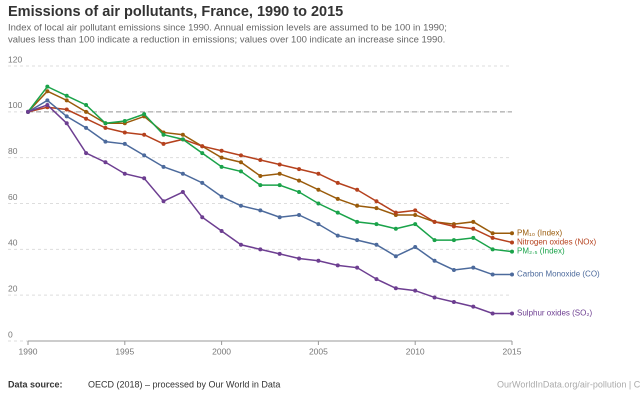  I want to click on legend-label: Sulphur oxides (SO₂), so click(554, 313).